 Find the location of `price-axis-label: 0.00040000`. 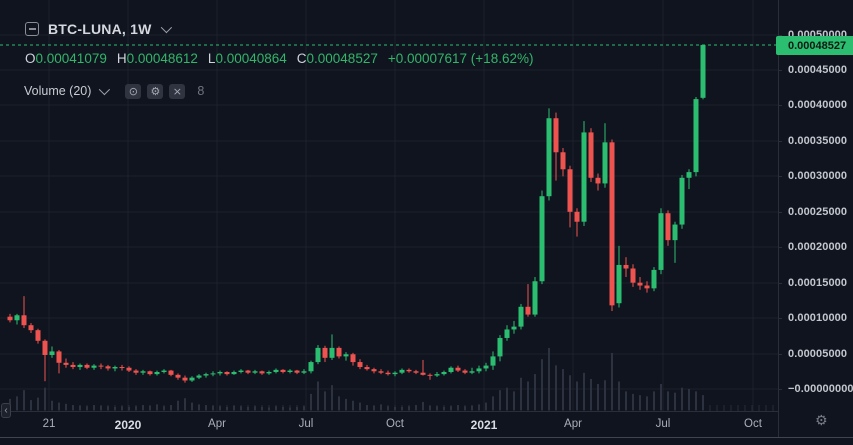

price-axis-label: 0.00040000 is located at coordinates (818, 105).